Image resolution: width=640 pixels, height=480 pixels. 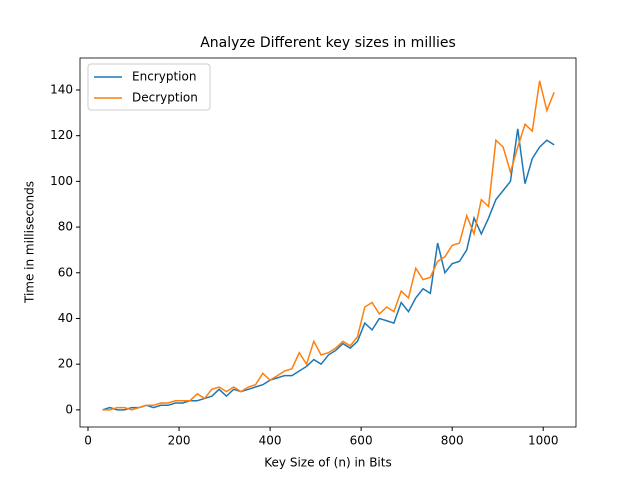 I want to click on legend-label: Decryption, so click(x=165, y=98).